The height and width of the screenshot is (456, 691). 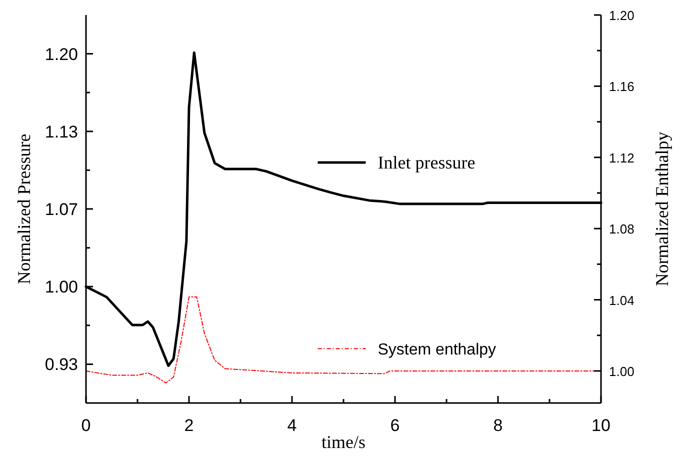 I want to click on y-tick-label: 1.07, so click(x=61, y=209).